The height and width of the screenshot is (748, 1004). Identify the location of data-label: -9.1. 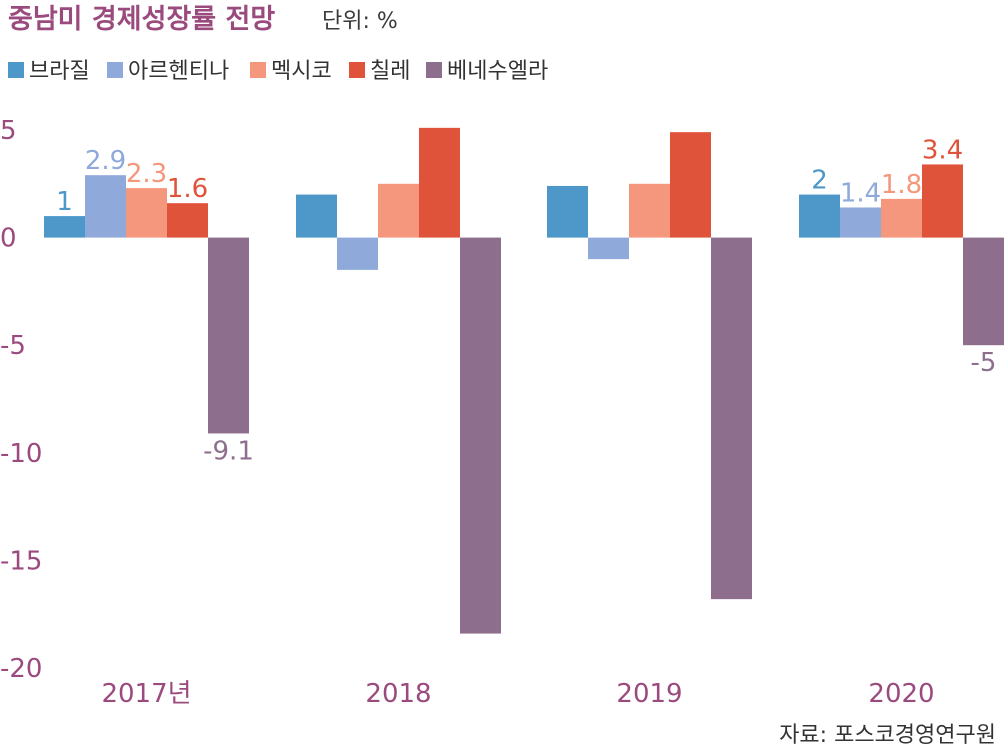
(228, 451).